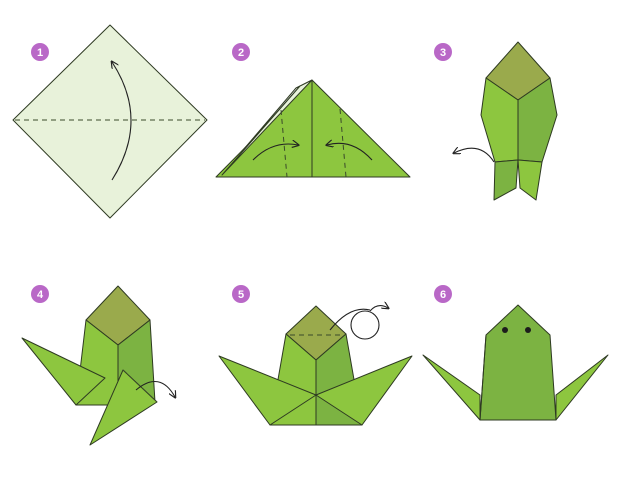 The width and height of the screenshot is (626, 487). I want to click on step-4: 4, so click(98, 365).